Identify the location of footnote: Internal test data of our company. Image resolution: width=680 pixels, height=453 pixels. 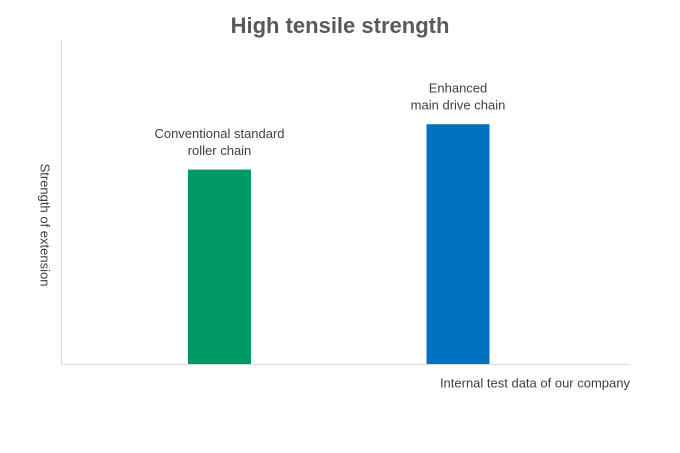
(535, 382).